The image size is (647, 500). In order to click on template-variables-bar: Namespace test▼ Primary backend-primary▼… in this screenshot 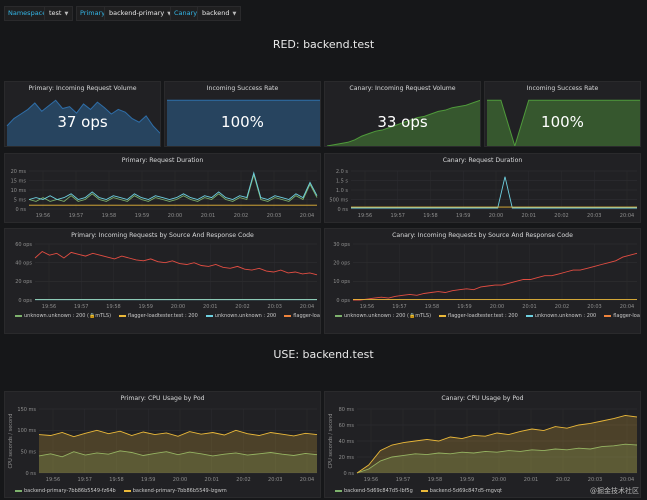, I will do `click(323, 13)`.